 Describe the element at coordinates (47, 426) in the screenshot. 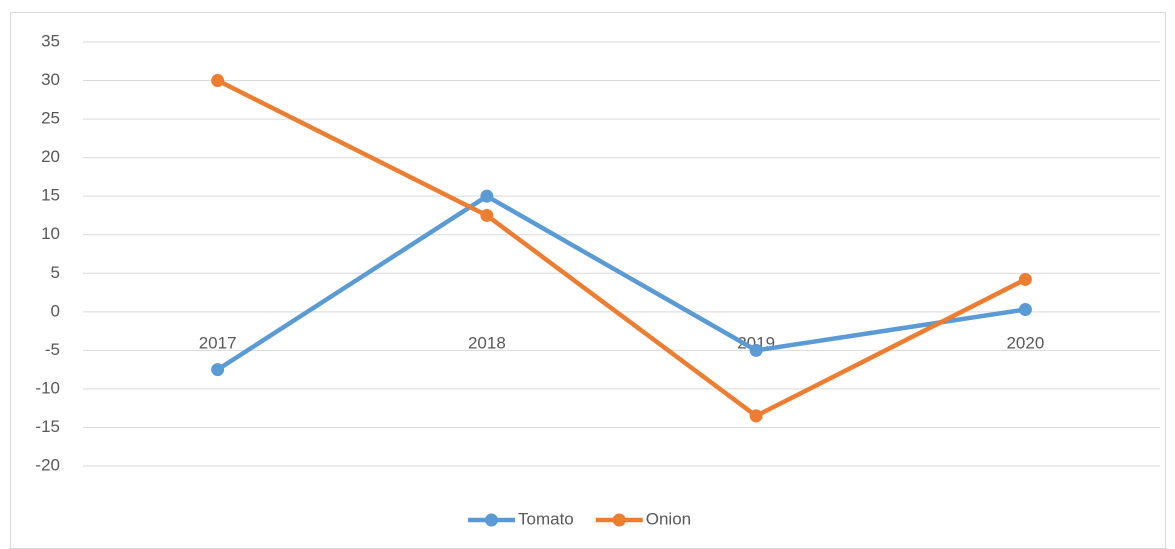

I see `y-tick-label: -15` at that location.